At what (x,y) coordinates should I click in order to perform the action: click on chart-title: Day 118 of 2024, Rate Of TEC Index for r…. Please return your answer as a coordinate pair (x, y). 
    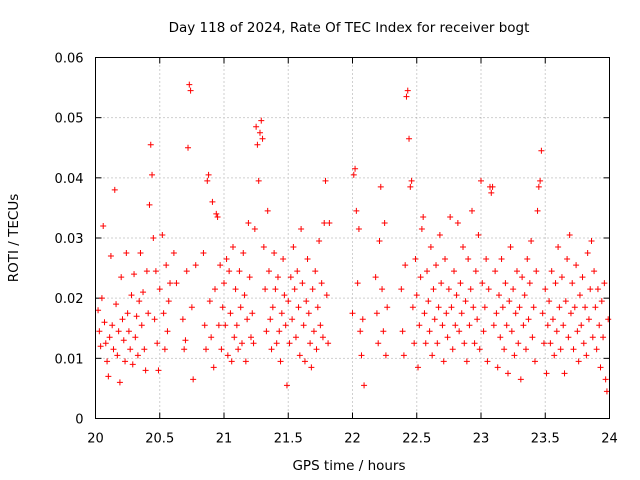
    Looking at the image, I should click on (349, 28).